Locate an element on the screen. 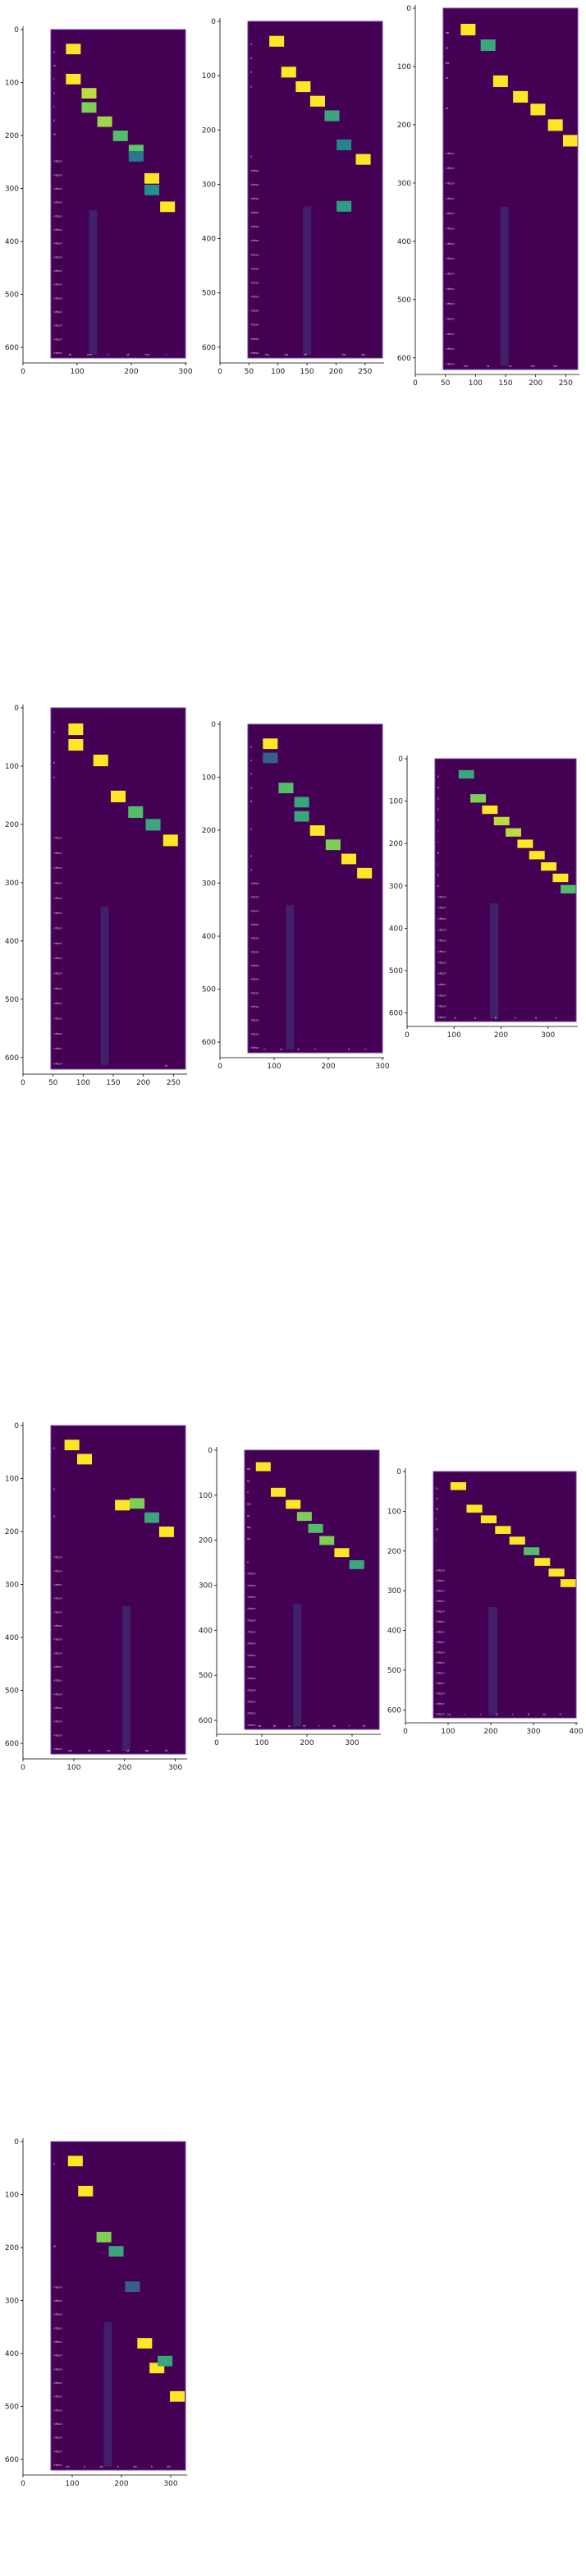 The image size is (586, 2576). x-tick-label: 150 is located at coordinates (505, 383).